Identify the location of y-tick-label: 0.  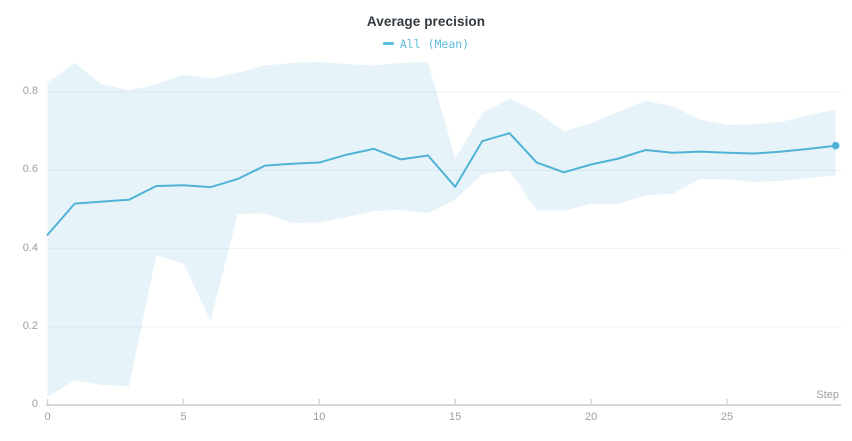
(34, 404).